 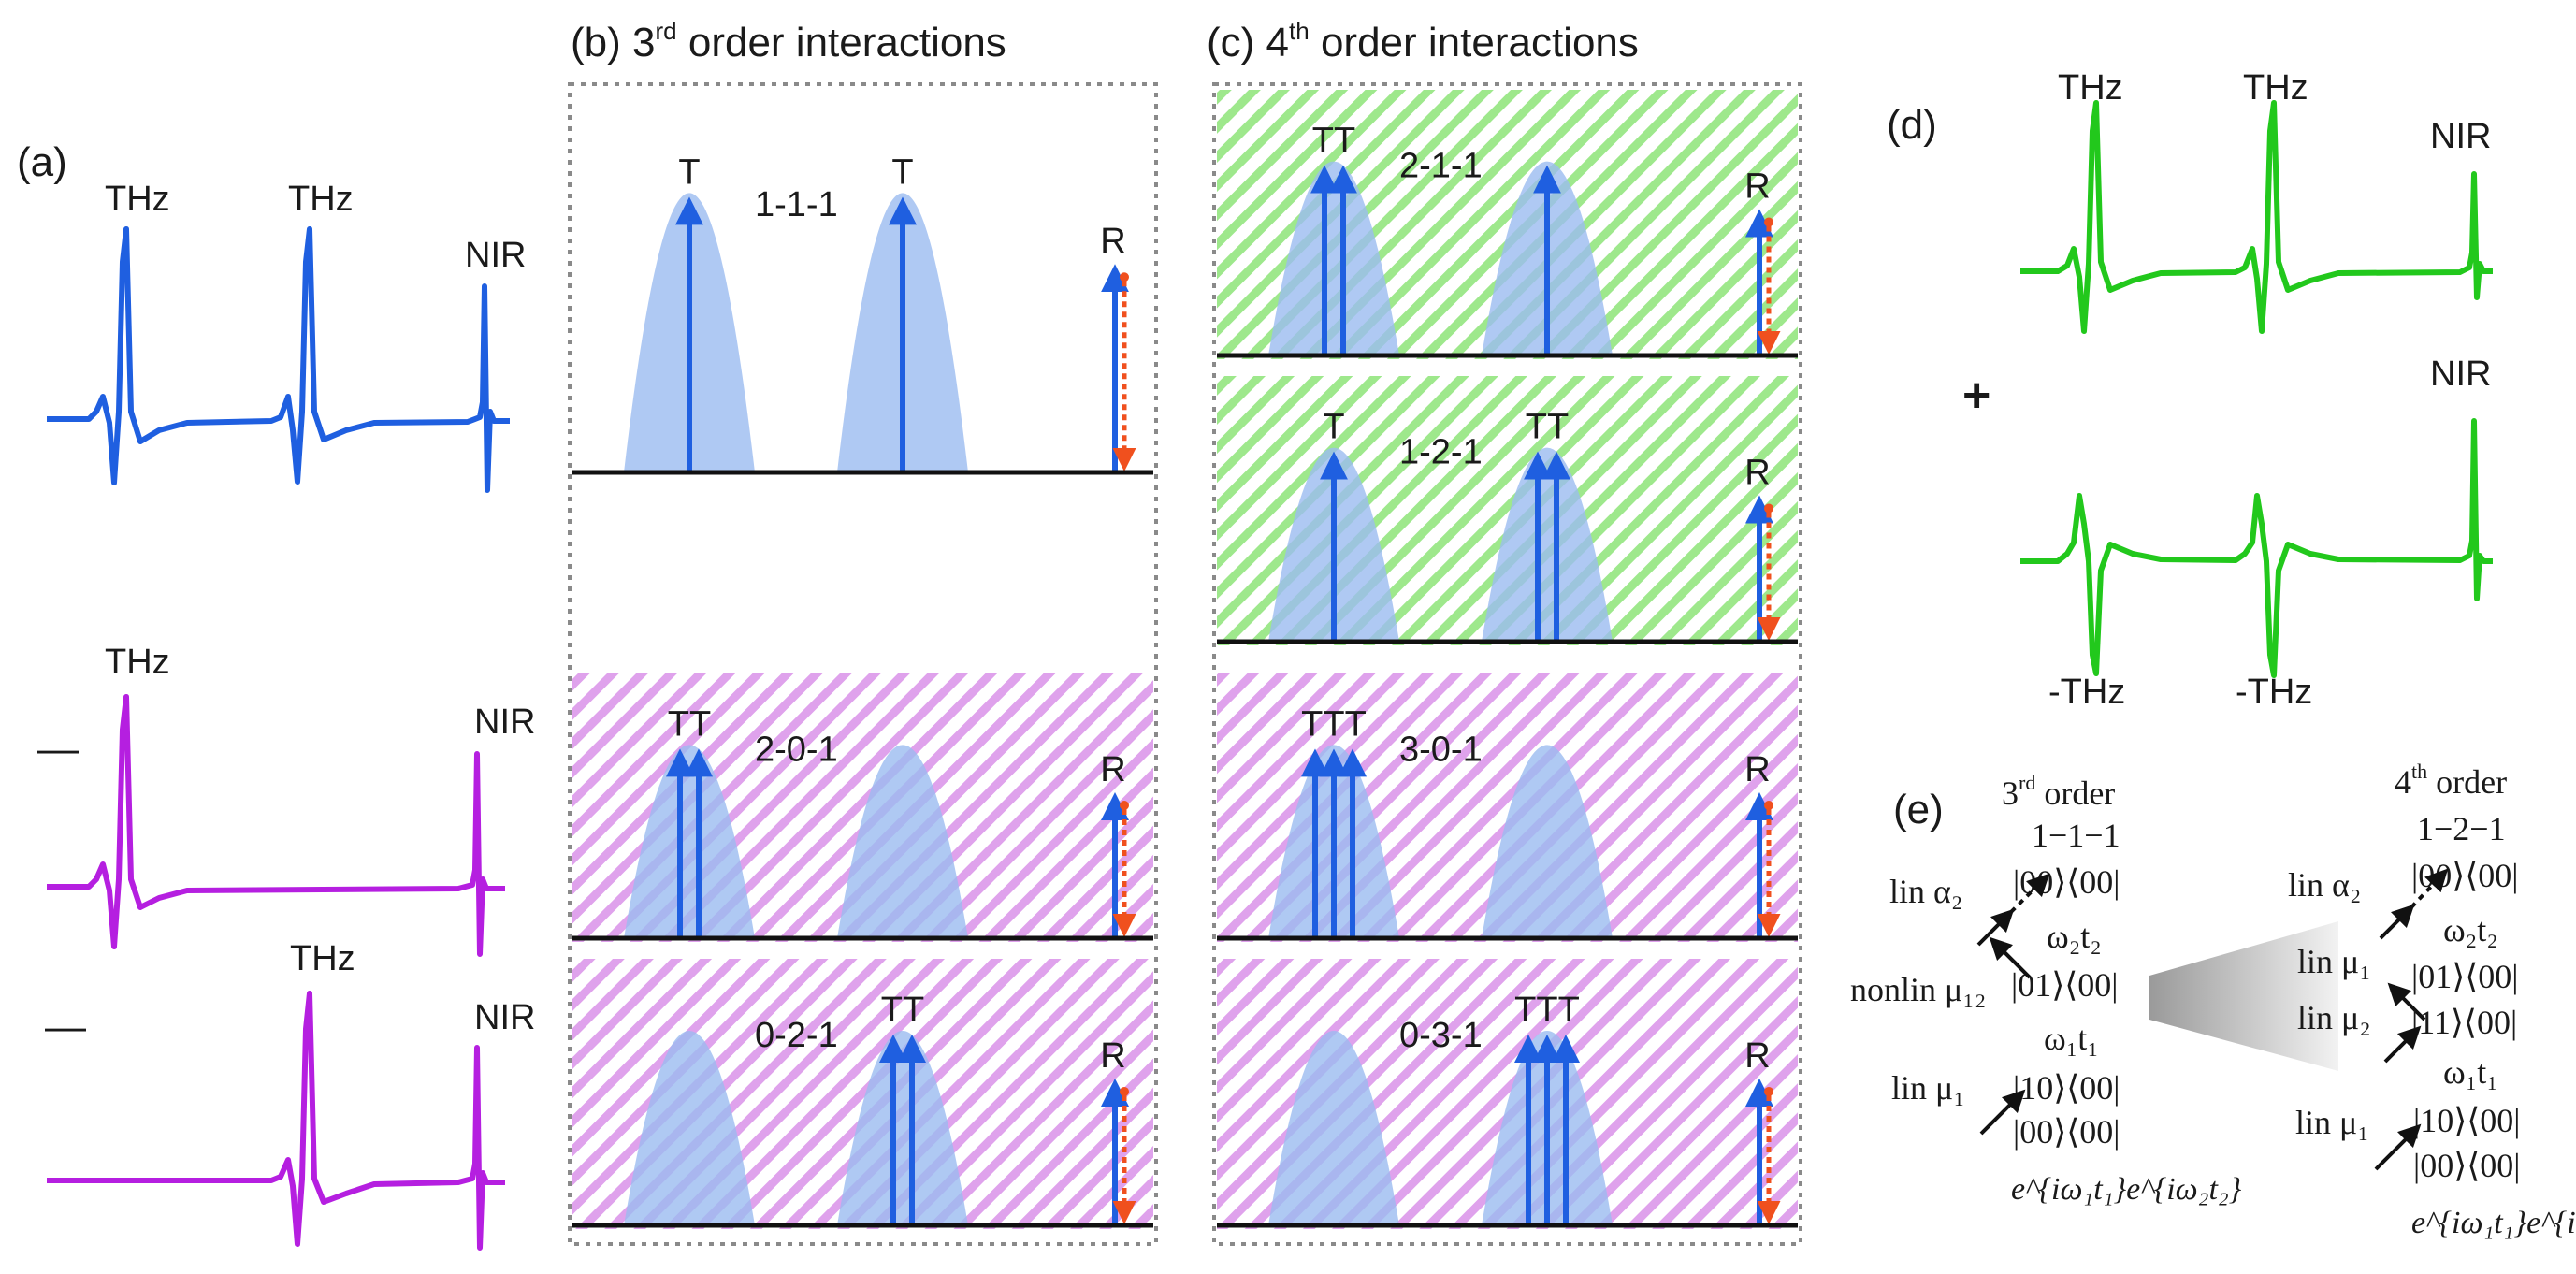 I want to click on interaction-label: TTT, so click(x=1334, y=724).